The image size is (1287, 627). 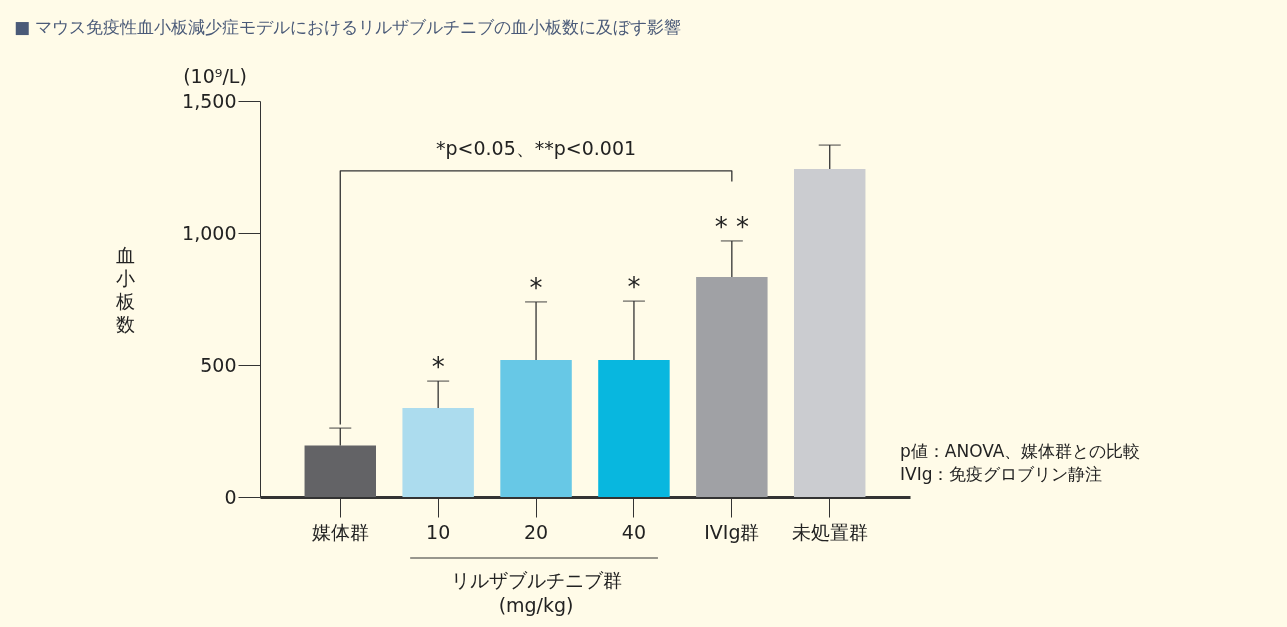 What do you see at coordinates (209, 232) in the screenshot?
I see `y-tick-label: 1,000` at bounding box center [209, 232].